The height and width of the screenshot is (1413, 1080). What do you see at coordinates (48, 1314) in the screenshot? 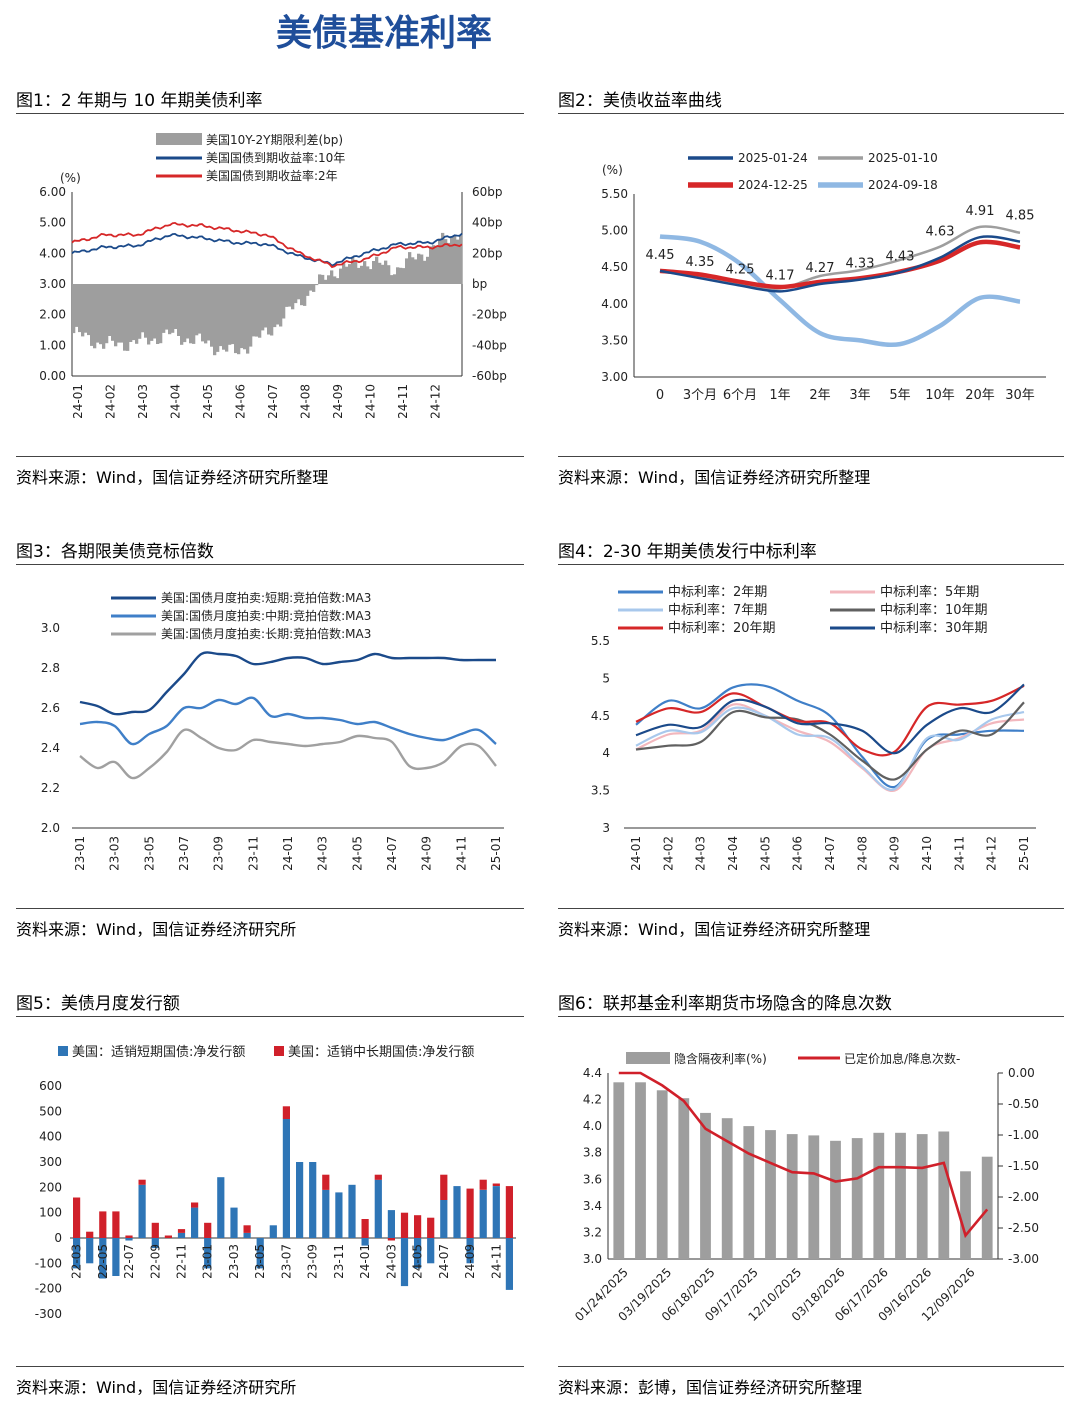
I see `fig5-y-tick: -300` at bounding box center [48, 1314].